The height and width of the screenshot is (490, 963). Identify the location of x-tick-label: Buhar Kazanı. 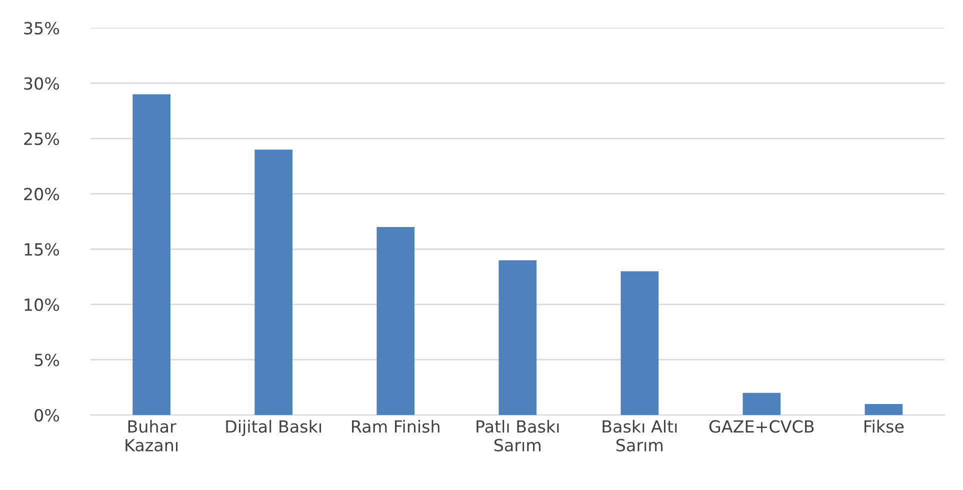
(152, 436).